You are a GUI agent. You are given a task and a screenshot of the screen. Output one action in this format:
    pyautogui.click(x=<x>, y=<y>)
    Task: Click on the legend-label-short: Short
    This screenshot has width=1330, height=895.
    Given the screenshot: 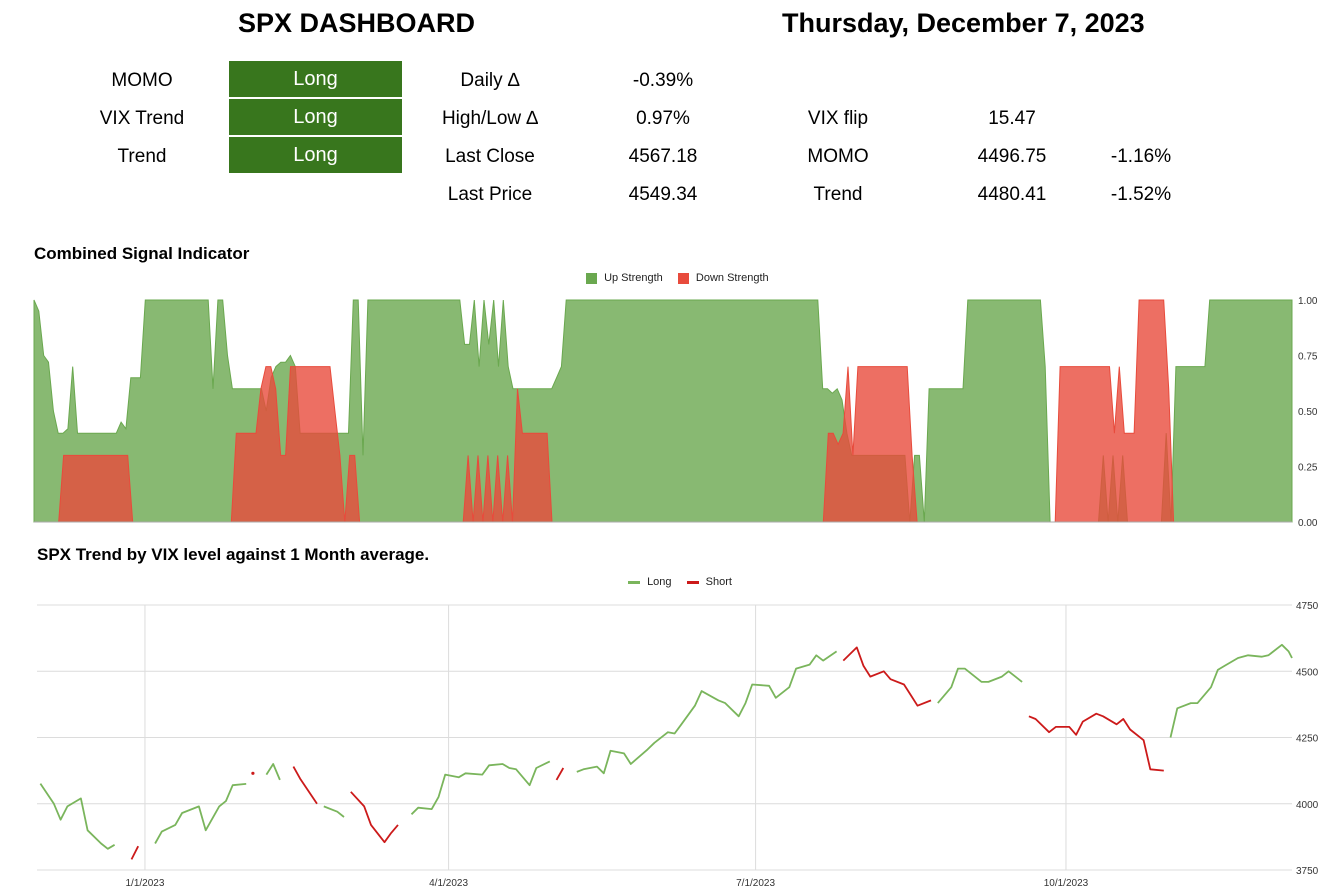 What is the action you would take?
    pyautogui.click(x=718, y=582)
    